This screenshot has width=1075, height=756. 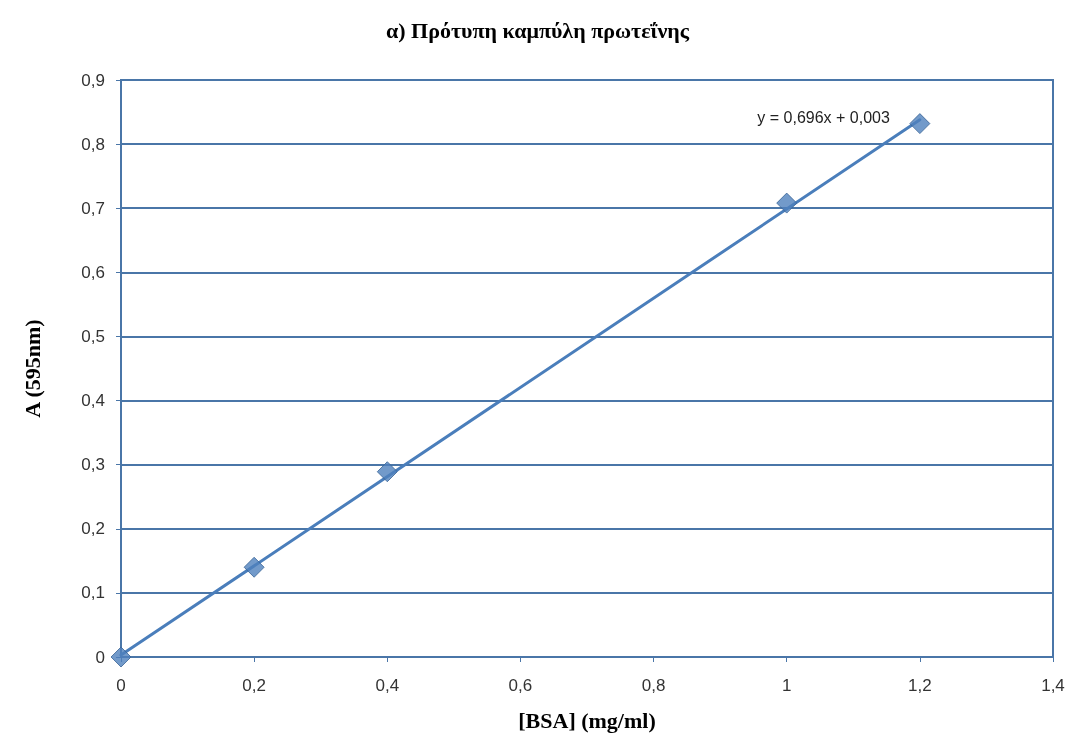 What do you see at coordinates (920, 685) in the screenshot?
I see `x-tick-label: 1,2` at bounding box center [920, 685].